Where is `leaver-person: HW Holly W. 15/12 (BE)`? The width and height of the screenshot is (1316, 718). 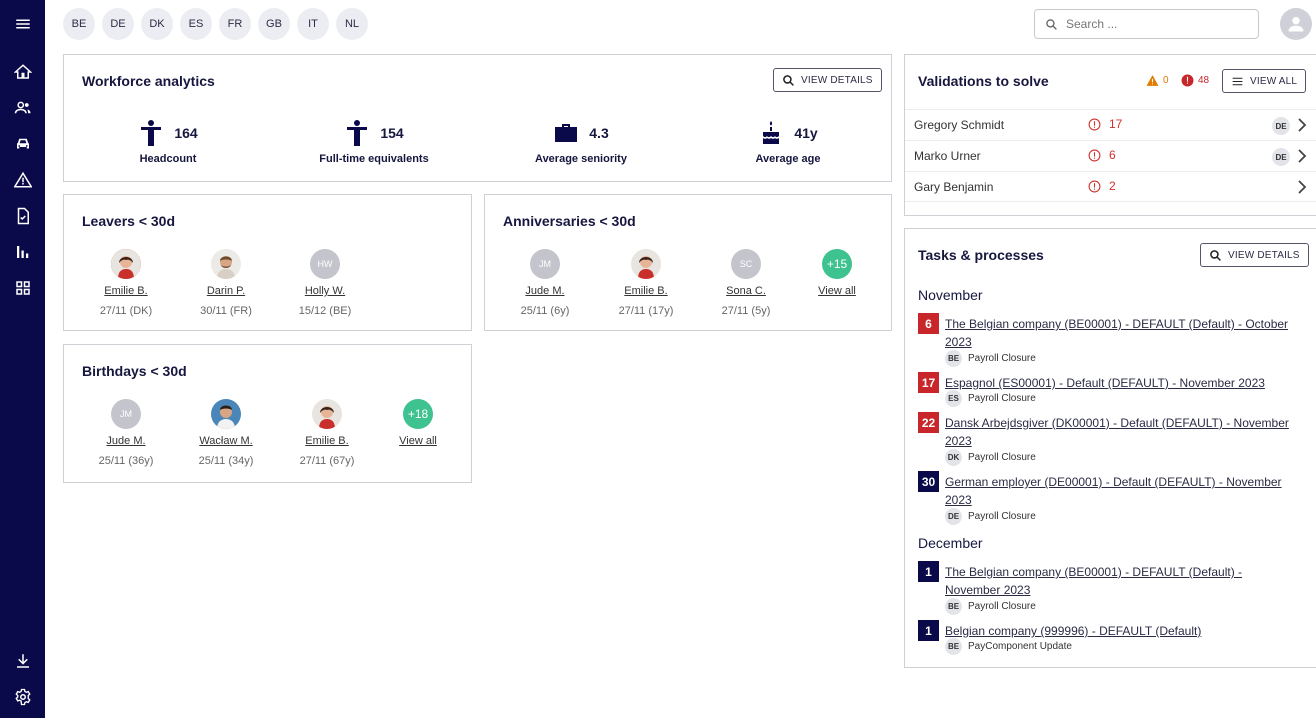 leaver-person: HW Holly W. 15/12 (BE) is located at coordinates (325, 283).